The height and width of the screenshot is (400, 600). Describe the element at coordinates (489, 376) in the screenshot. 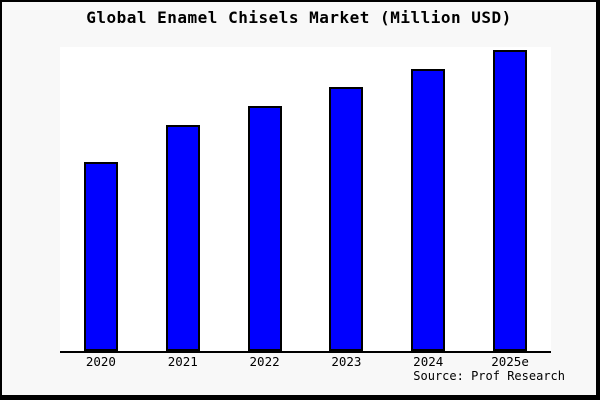

I see `source-credit: Source: Prof Research` at that location.